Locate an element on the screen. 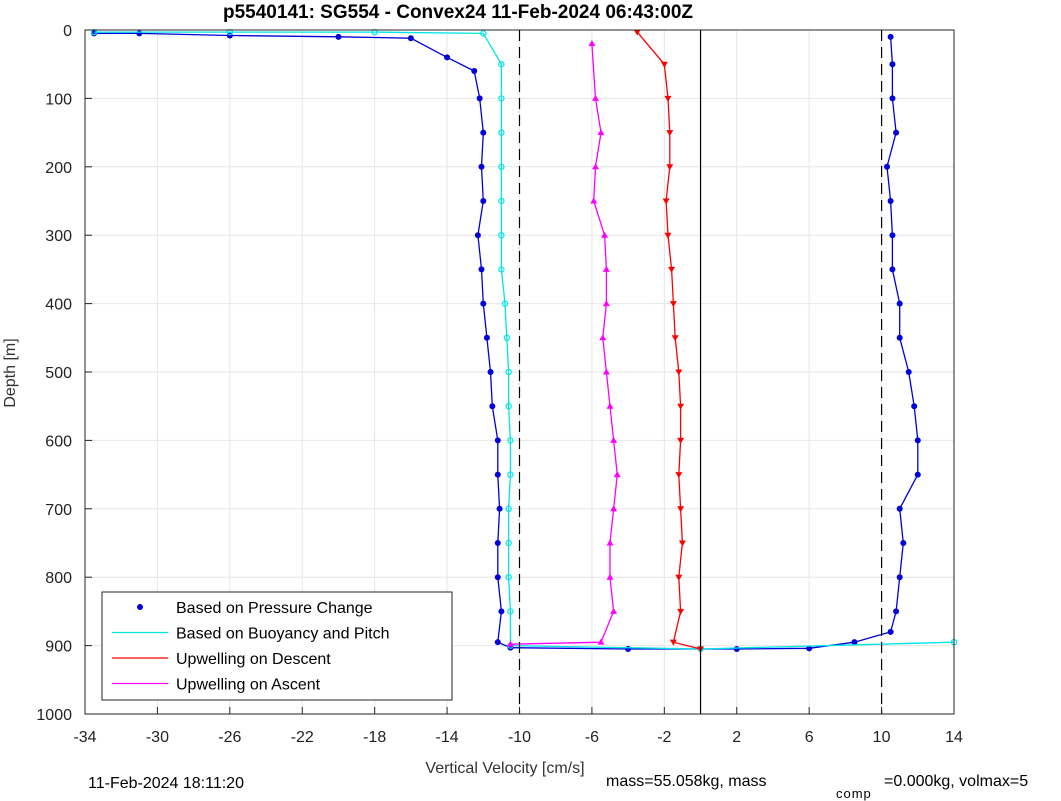  legend-marker is located at coordinates (140, 607).